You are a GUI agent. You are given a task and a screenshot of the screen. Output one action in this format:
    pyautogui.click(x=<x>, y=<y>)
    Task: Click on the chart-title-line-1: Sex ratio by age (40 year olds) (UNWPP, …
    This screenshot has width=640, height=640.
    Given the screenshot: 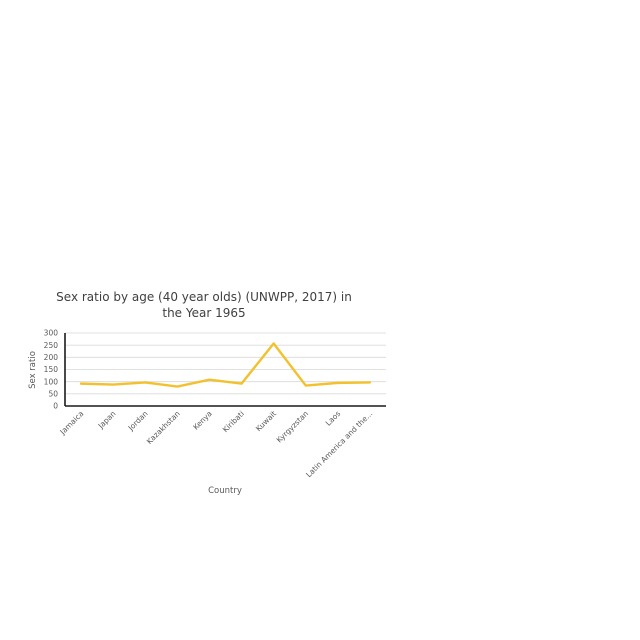 What is the action you would take?
    pyautogui.click(x=204, y=297)
    